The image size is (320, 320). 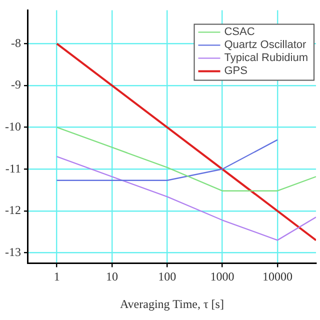 I want to click on x-tick-label: 10000, so click(x=277, y=277).